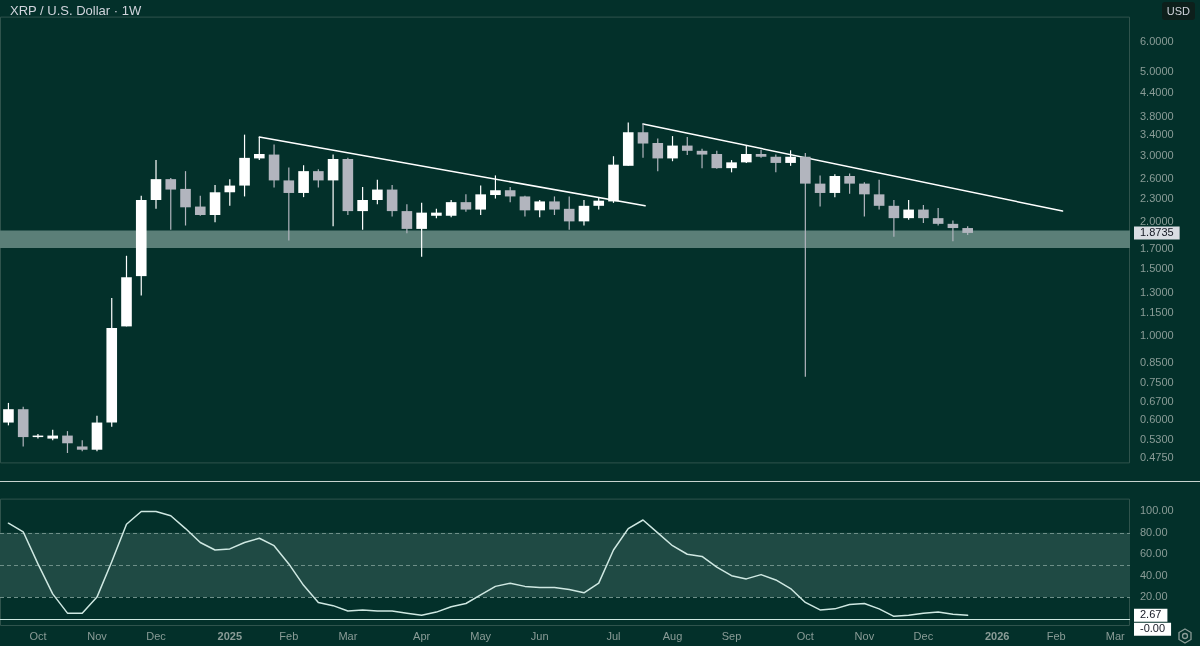 The width and height of the screenshot is (1200, 646). I want to click on y-tick-label: 5.0000, so click(1157, 70).